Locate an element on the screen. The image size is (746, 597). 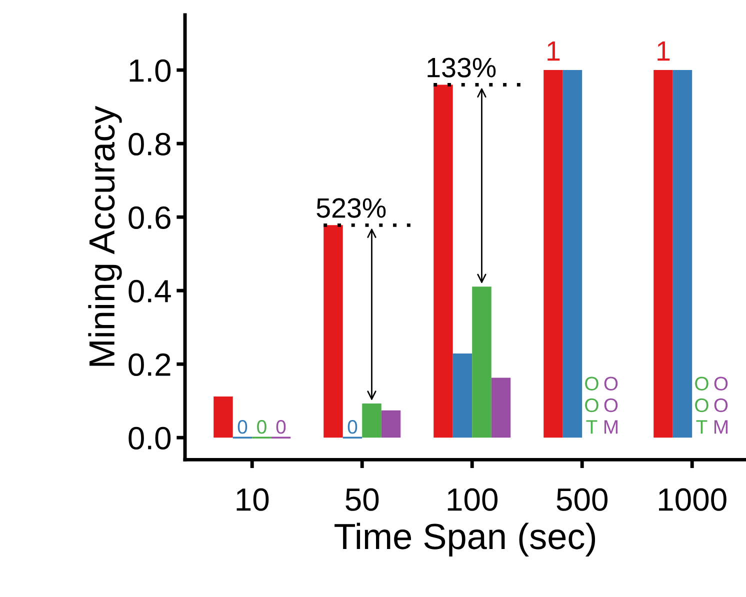
x-tick-label: 10 is located at coordinates (252, 499).